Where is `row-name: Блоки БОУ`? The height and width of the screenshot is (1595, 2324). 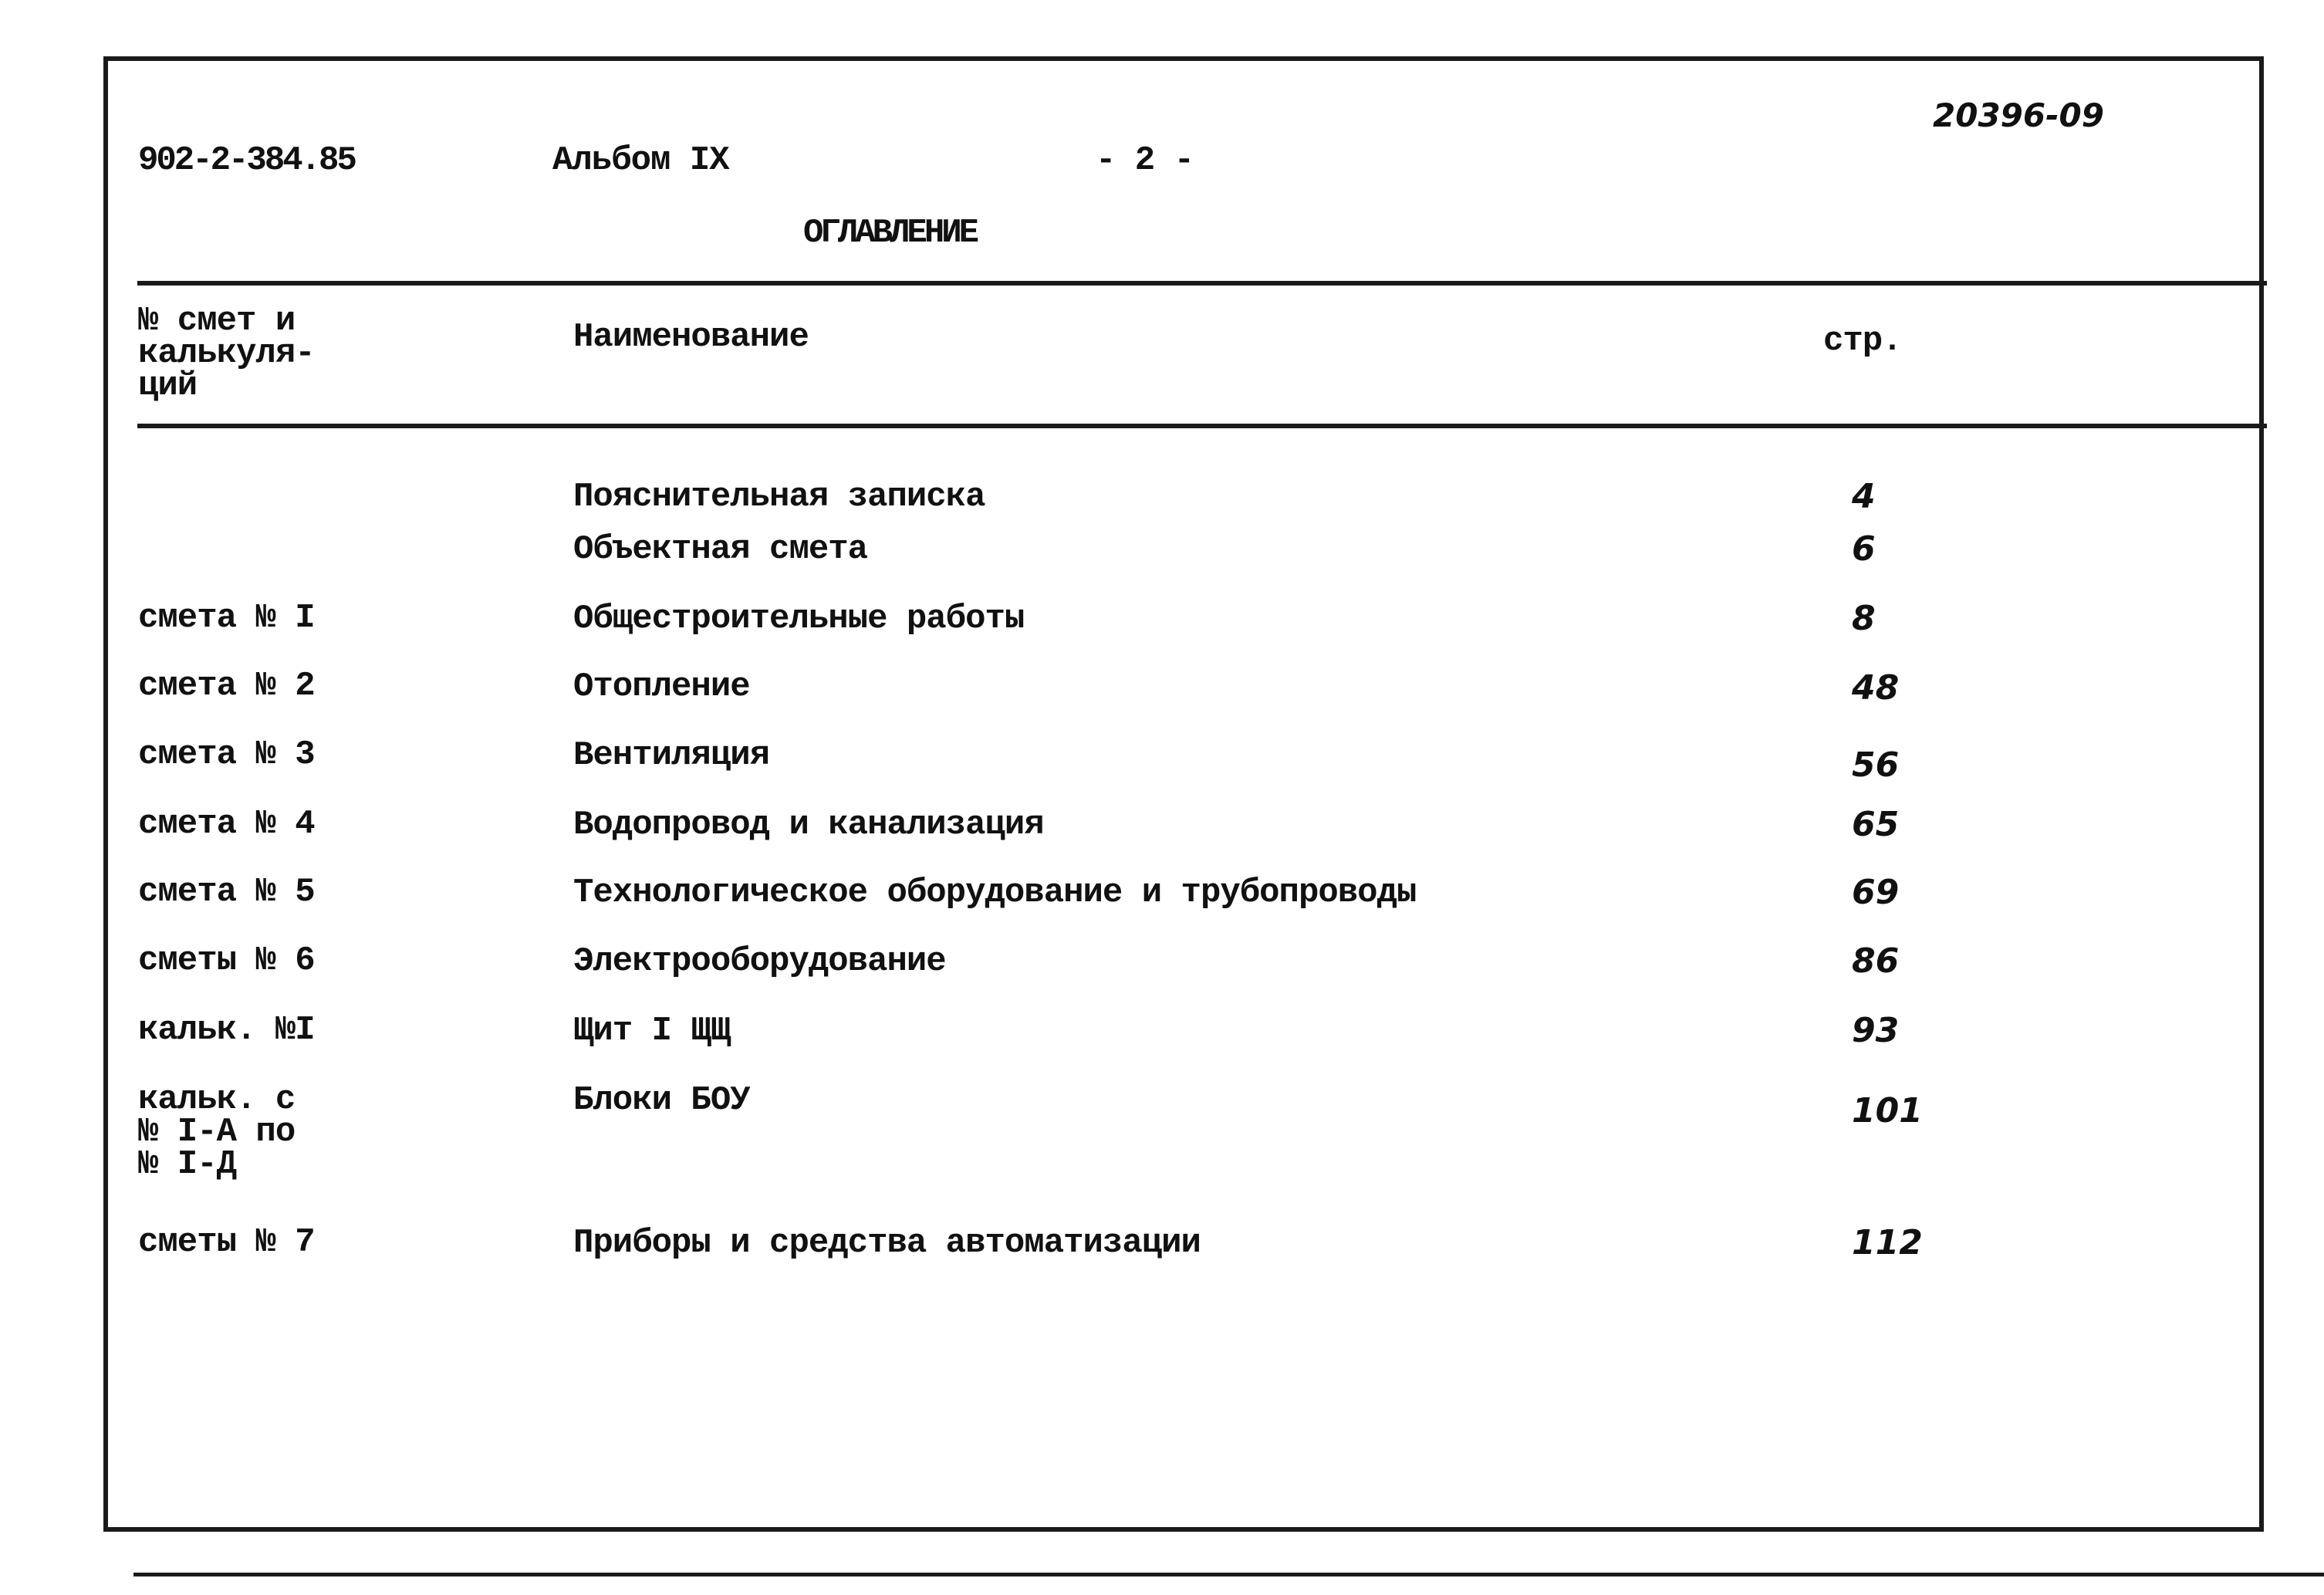
row-name: Блоки БОУ is located at coordinates (662, 1100).